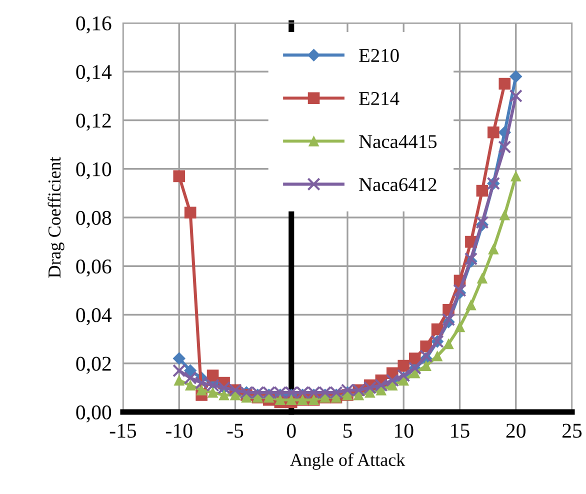 The width and height of the screenshot is (586, 494). Describe the element at coordinates (397, 185) in the screenshot. I see `legend-label: Naca6412` at that location.